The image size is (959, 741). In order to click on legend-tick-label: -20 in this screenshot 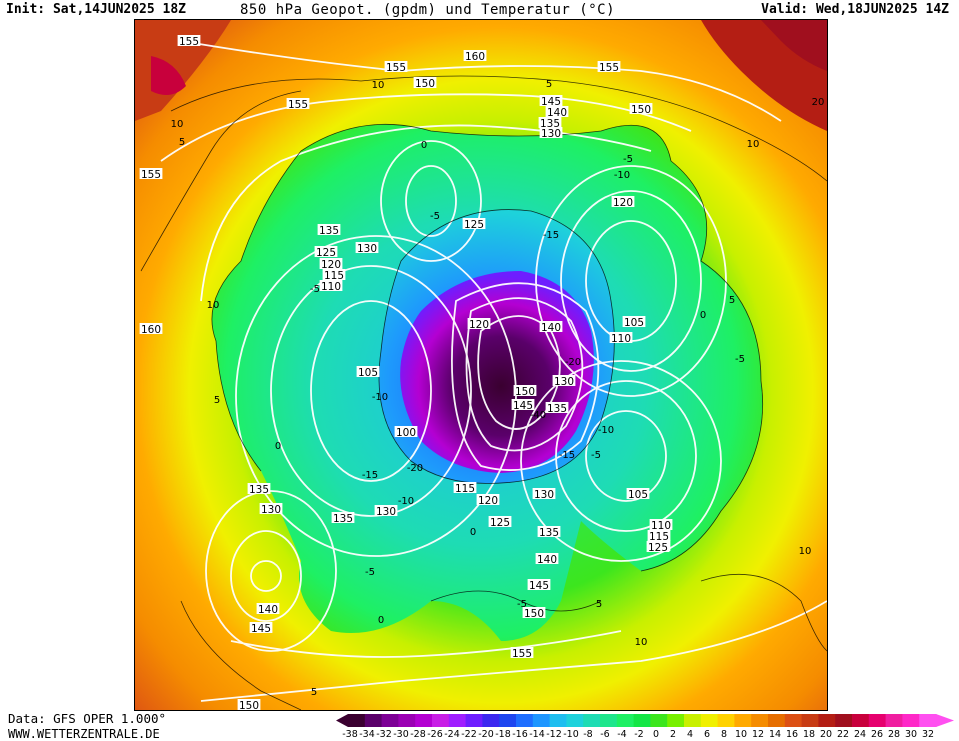, I will do `click(486, 734)`.